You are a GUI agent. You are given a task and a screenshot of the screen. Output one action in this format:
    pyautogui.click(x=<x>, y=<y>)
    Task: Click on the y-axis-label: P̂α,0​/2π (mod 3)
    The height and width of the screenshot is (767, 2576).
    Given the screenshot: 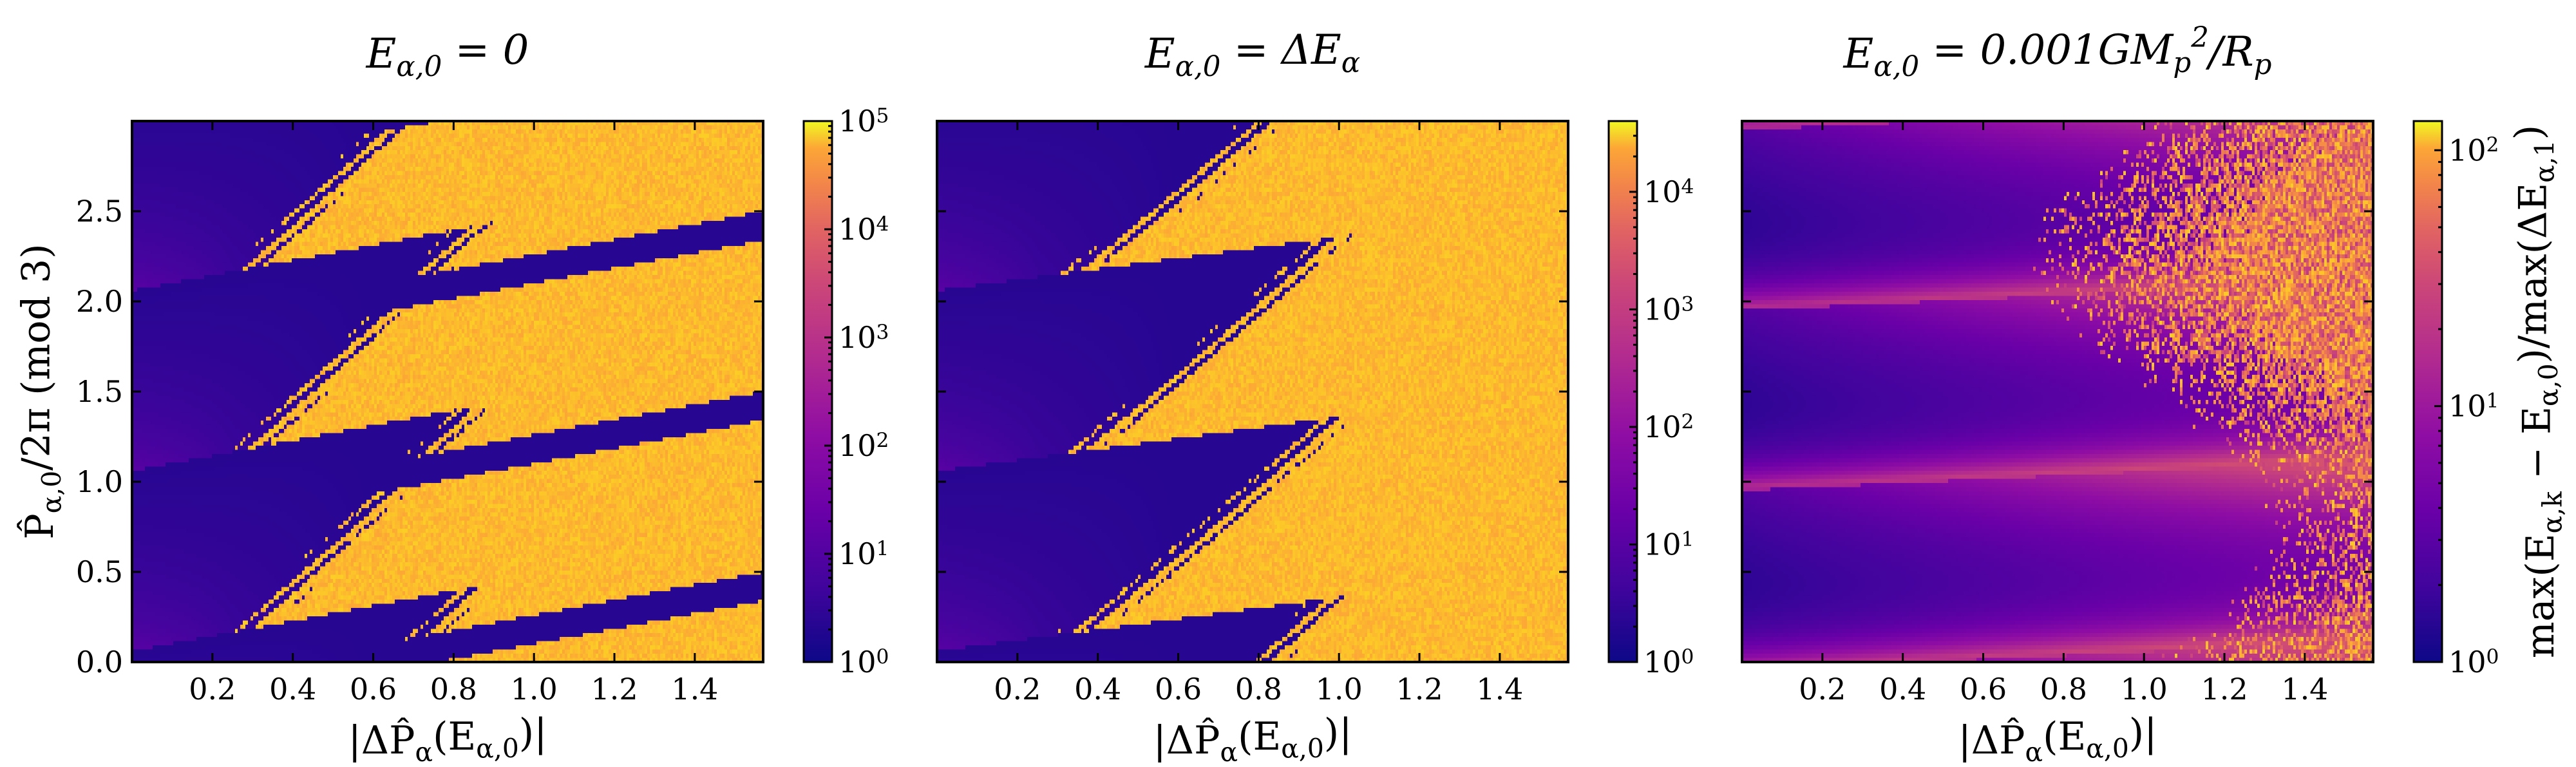 What is the action you would take?
    pyautogui.click(x=40, y=391)
    